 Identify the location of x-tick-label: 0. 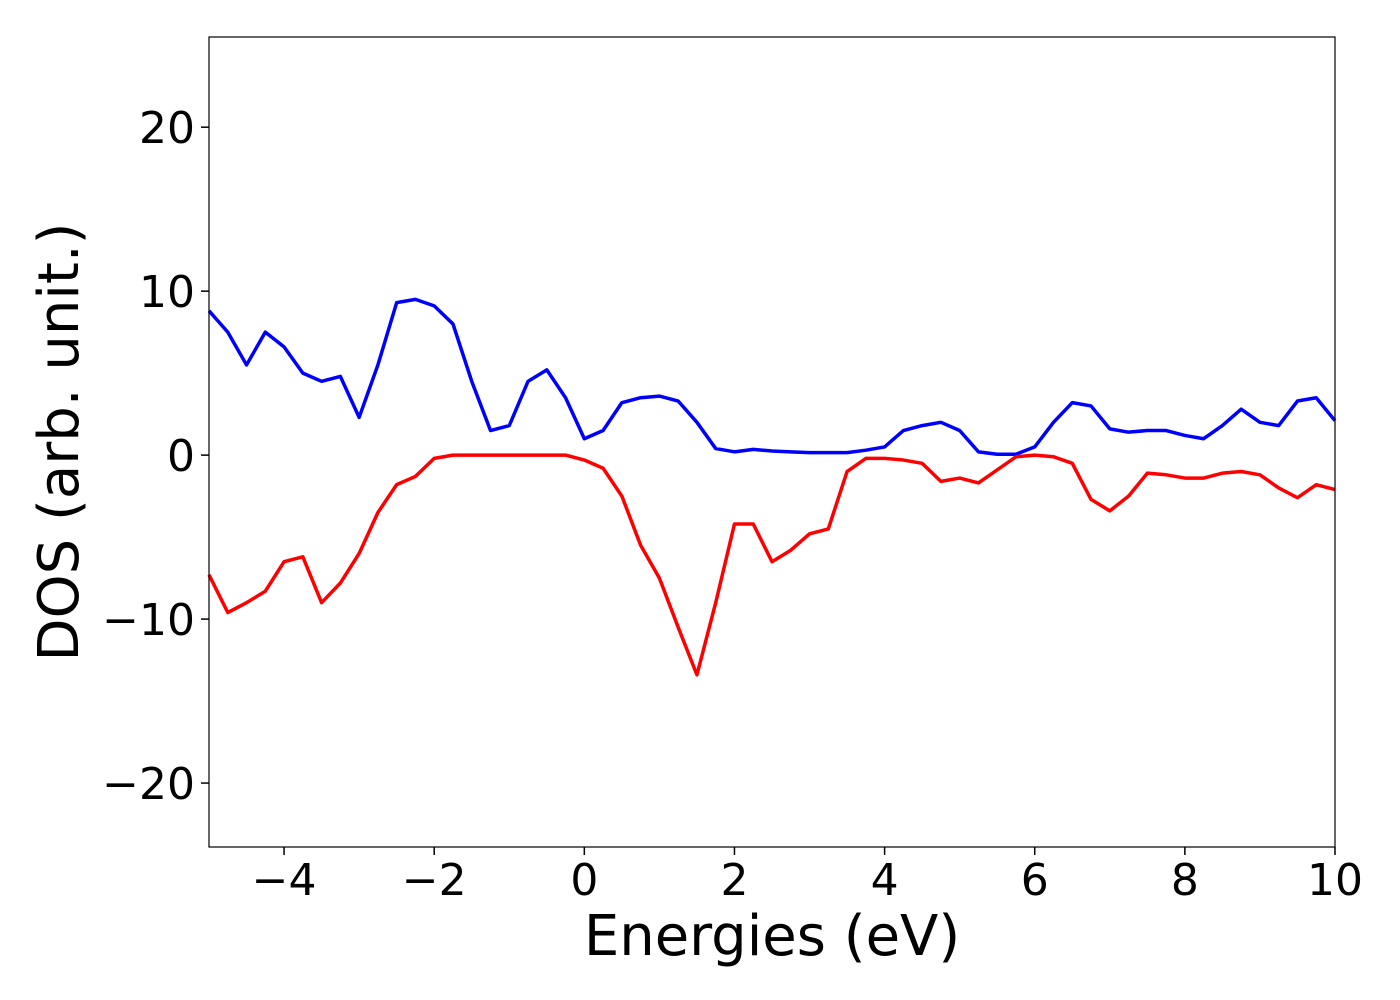
(584, 880).